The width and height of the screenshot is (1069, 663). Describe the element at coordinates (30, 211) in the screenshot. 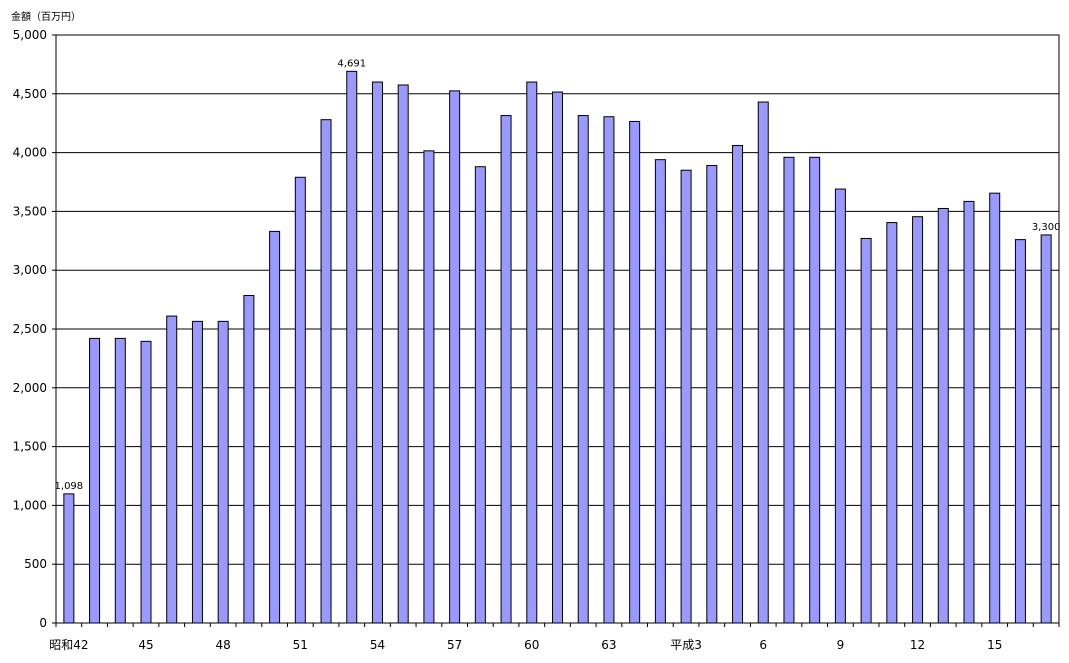

I see `y-tick-label: 3,500` at that location.